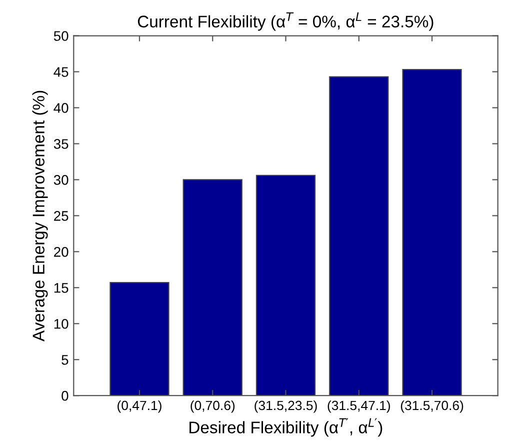 This screenshot has height=447, width=508. I want to click on y-tick-label: 35, so click(61, 144).